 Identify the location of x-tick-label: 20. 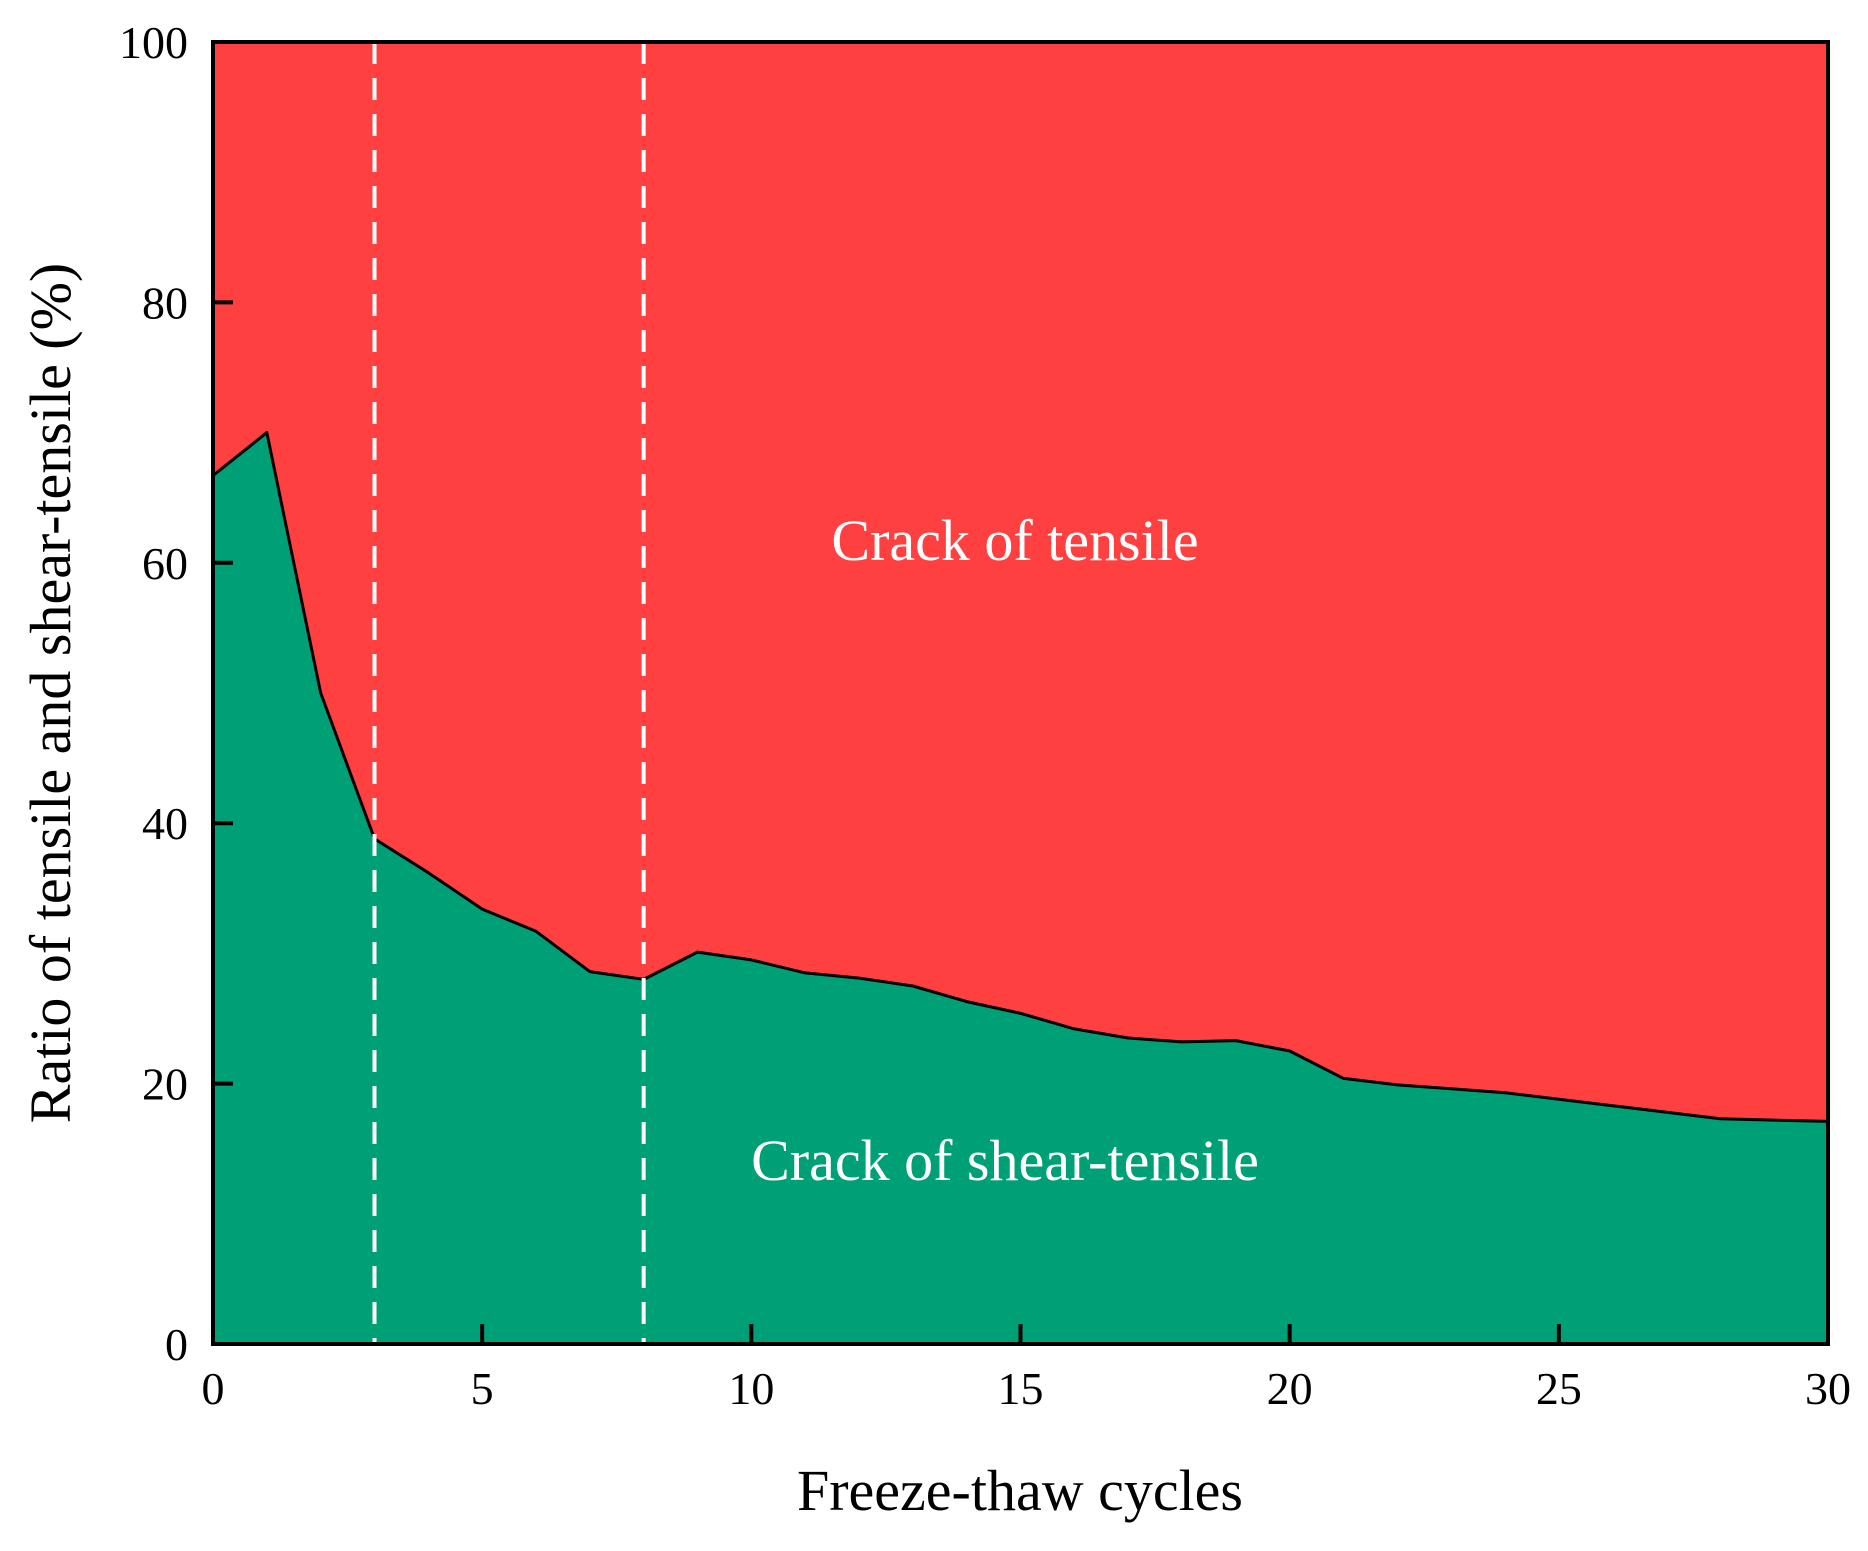
(1290, 1388).